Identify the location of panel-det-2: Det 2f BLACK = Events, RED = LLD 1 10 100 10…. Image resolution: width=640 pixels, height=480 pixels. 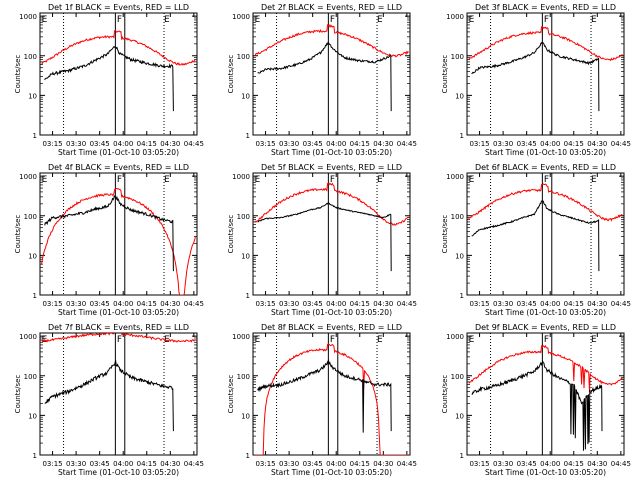
(322, 80).